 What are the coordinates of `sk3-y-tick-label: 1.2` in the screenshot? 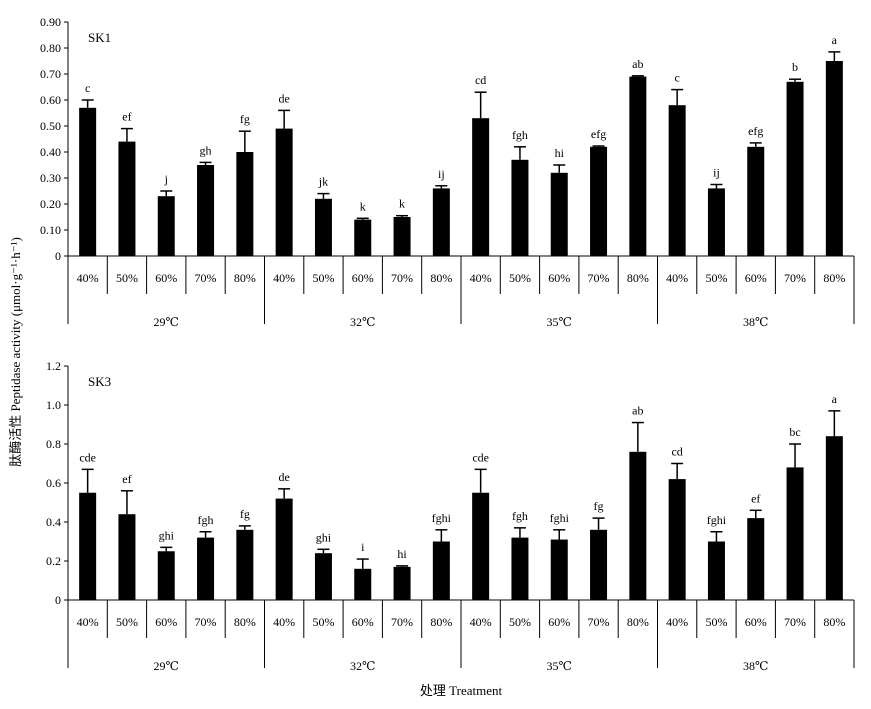 It's located at (53, 366).